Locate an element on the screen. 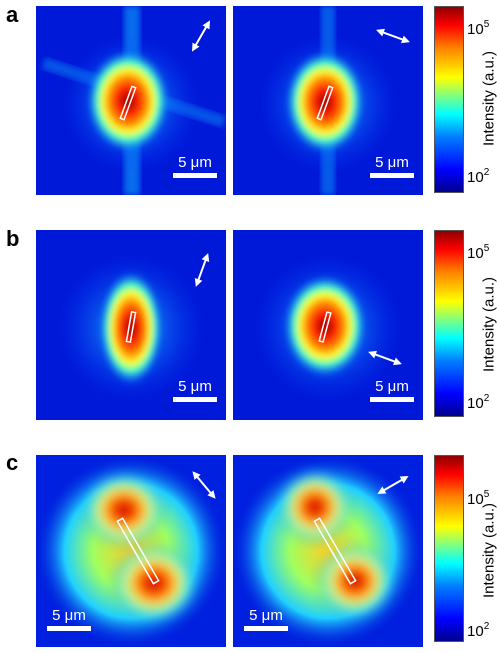 The image size is (497, 653). image-panel-c-right: 5 μm is located at coordinates (328, 551).